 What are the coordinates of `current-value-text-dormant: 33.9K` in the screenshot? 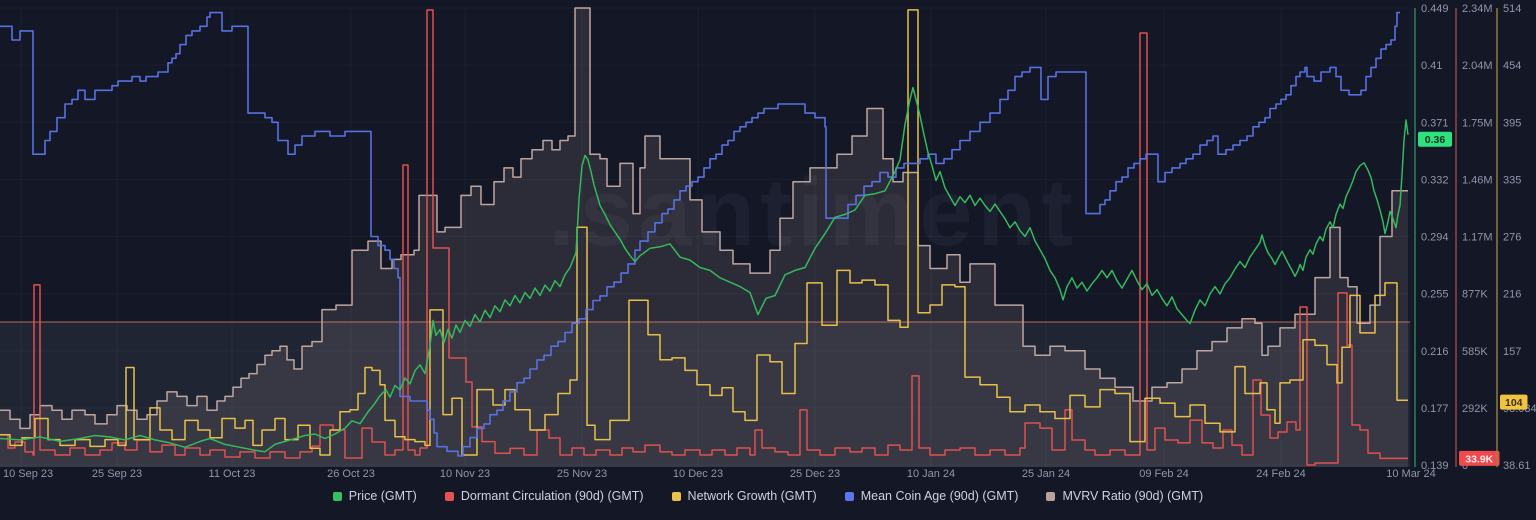 It's located at (1479, 459).